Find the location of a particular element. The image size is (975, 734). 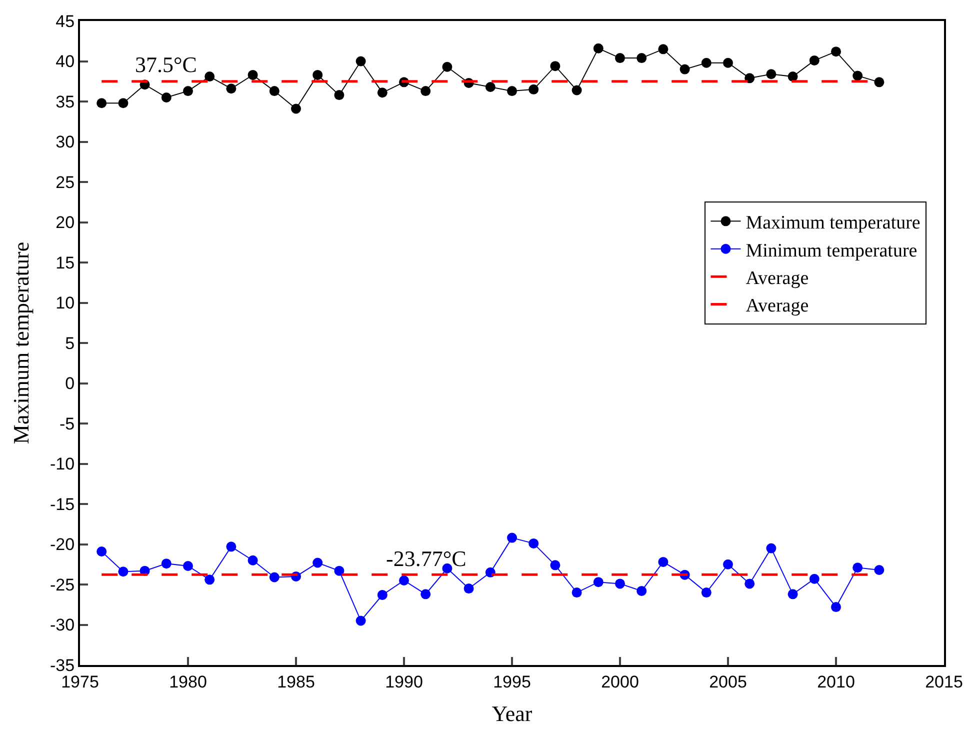

x-tick-label: 1975 is located at coordinates (80, 682).